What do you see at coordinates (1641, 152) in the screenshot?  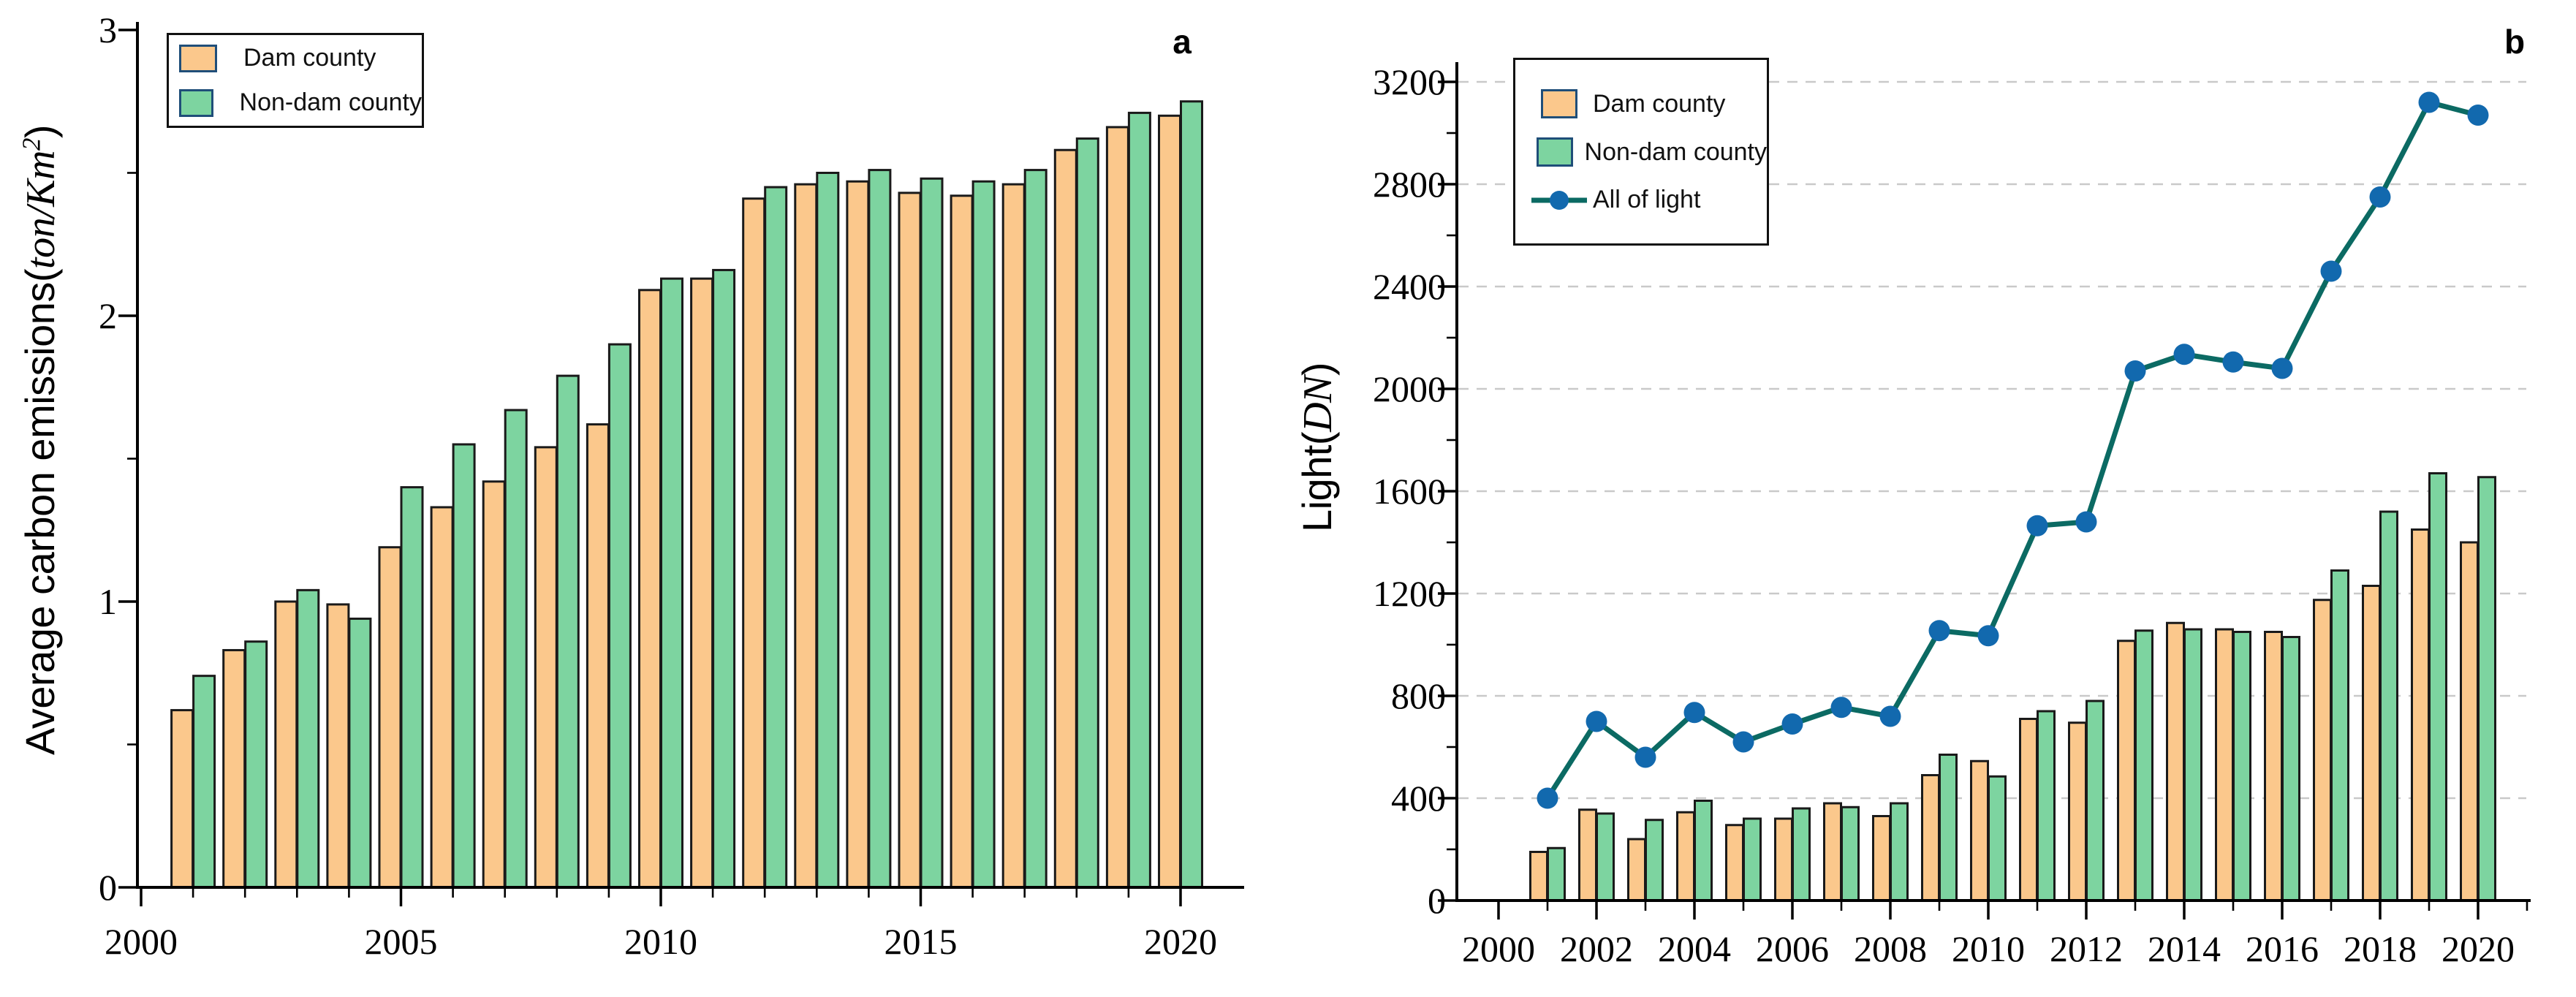 I see `chart-b-legend: Dam county Non-dam county All of light` at bounding box center [1641, 152].